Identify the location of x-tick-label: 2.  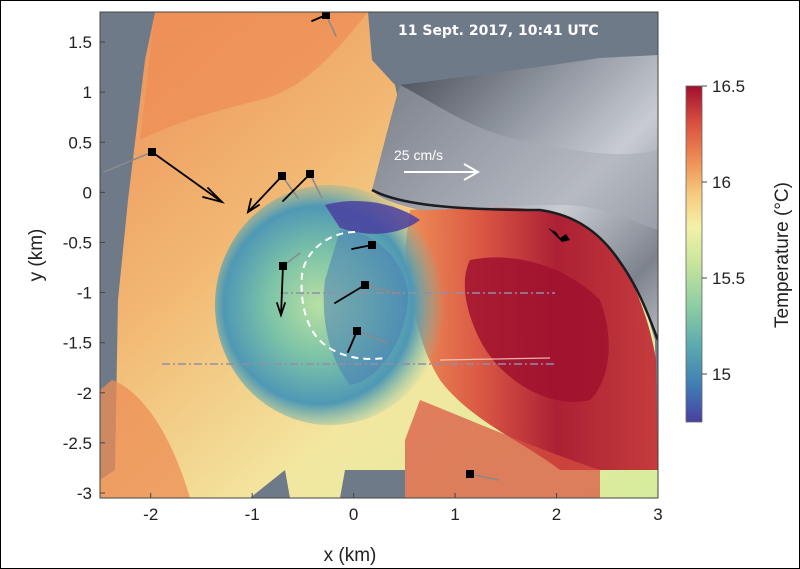
(556, 514).